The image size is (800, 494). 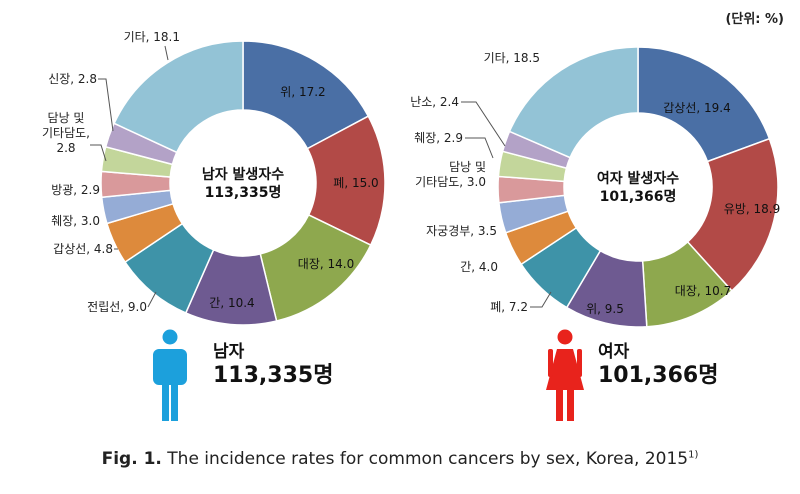 I want to click on female-label-유방: 유방, 18.9, so click(x=752, y=209).